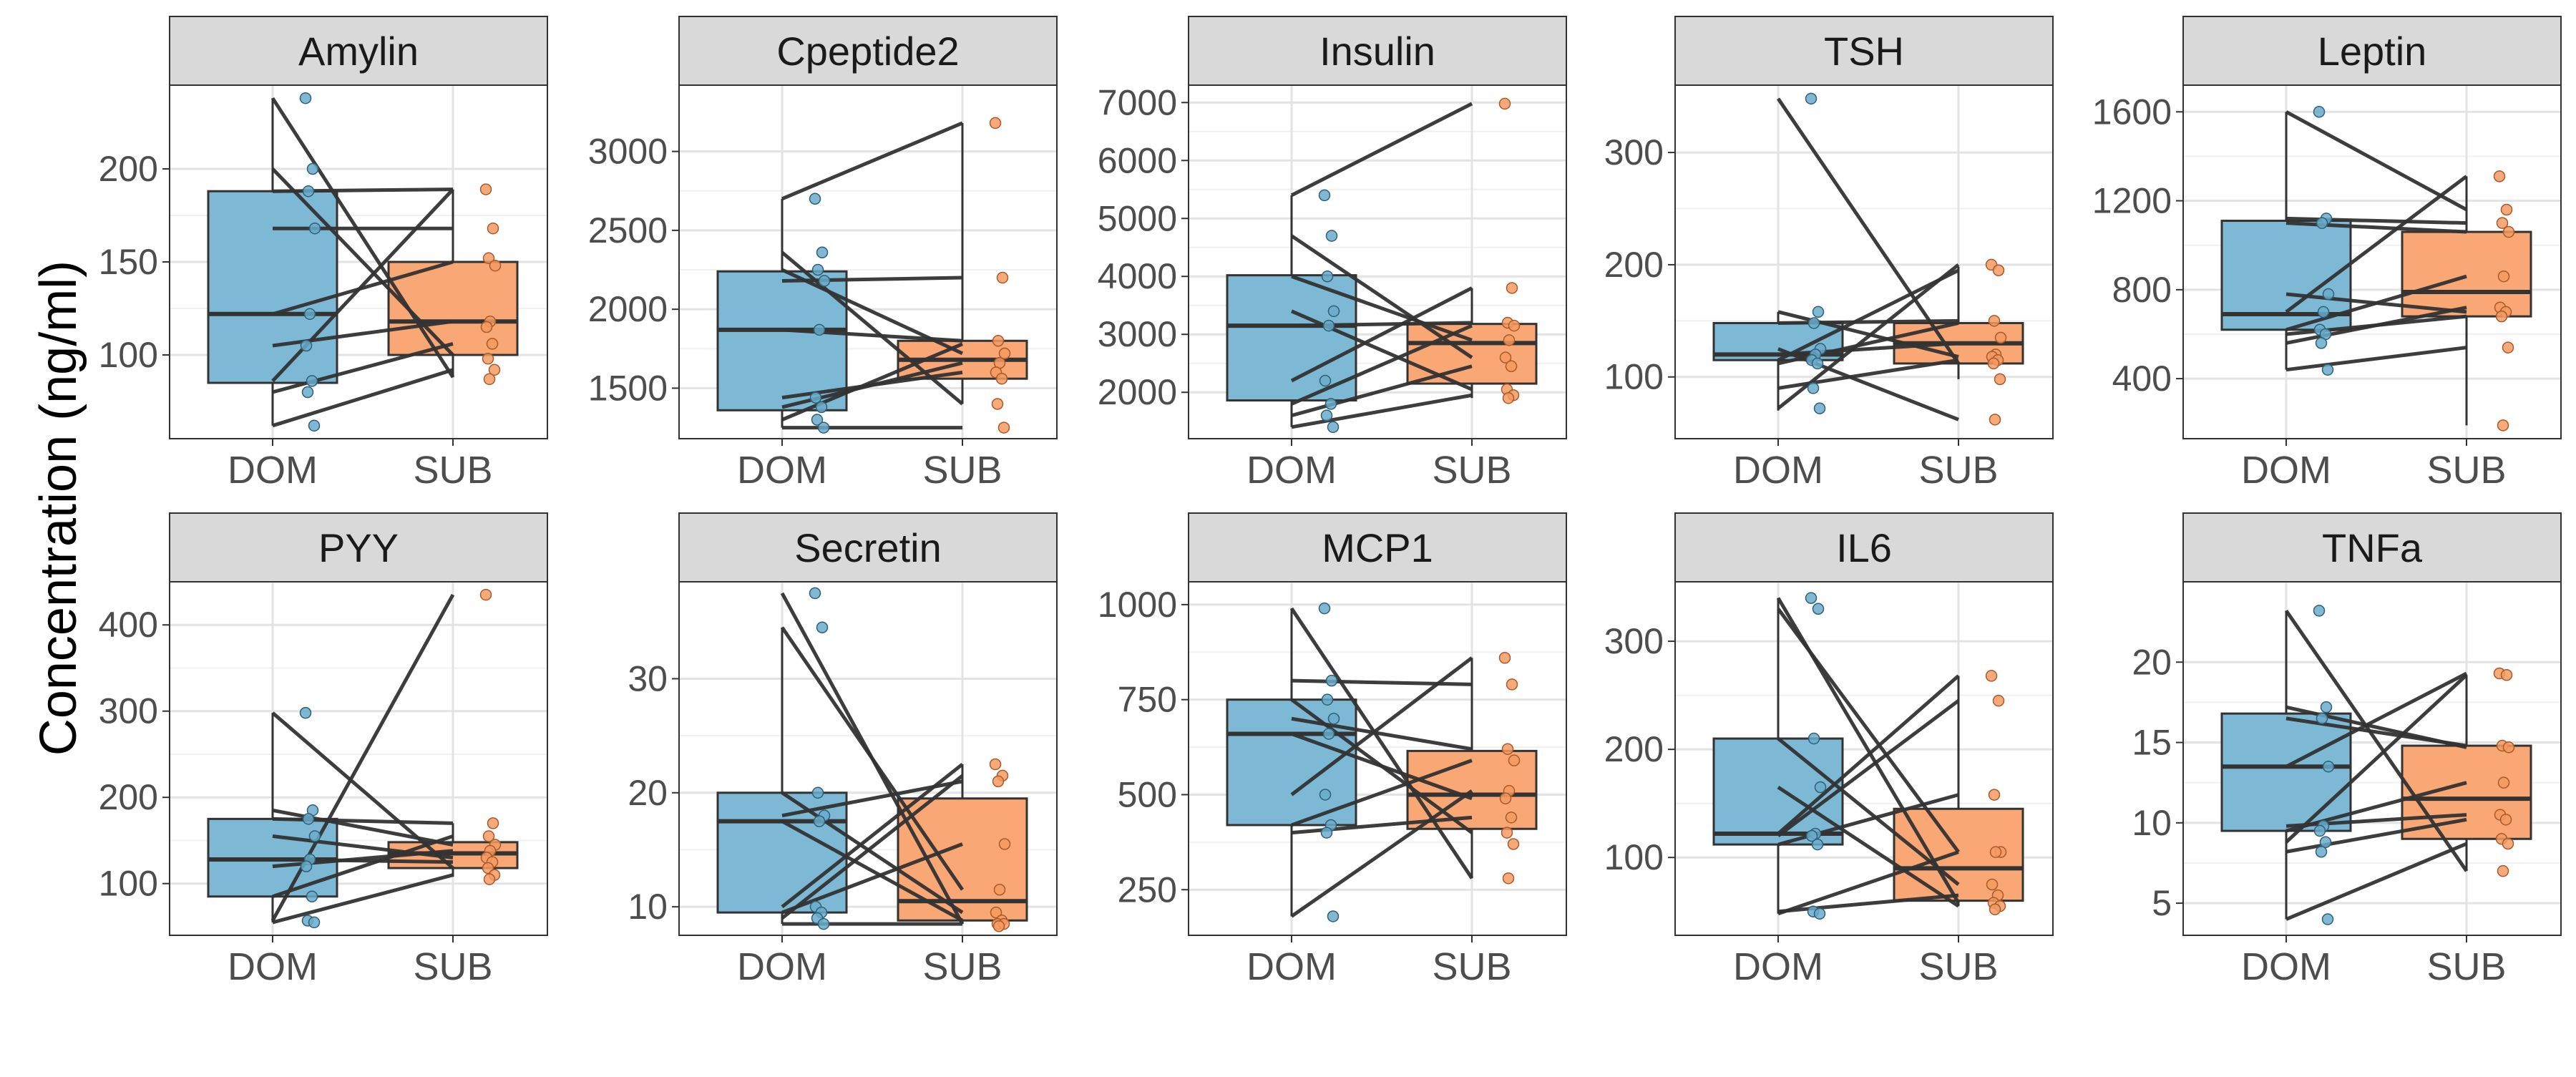 The image size is (2576, 1077). Describe the element at coordinates (648, 793) in the screenshot. I see `y-tick-label: 20` at that location.